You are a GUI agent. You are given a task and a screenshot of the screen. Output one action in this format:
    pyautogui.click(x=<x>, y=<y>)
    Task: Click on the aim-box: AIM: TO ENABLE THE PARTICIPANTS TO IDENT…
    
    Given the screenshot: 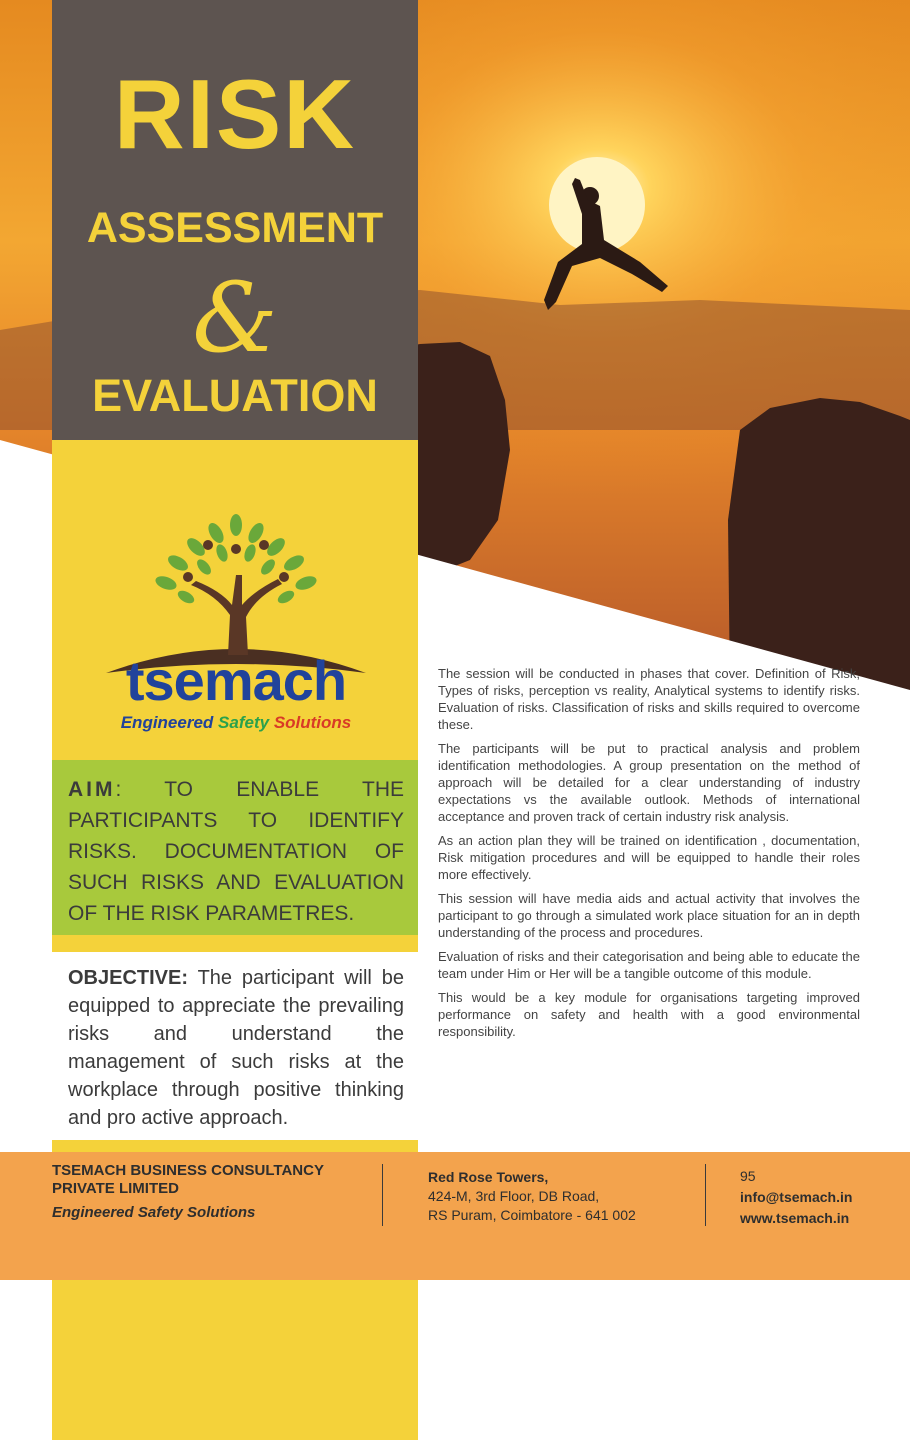 What is the action you would take?
    pyautogui.click(x=235, y=847)
    